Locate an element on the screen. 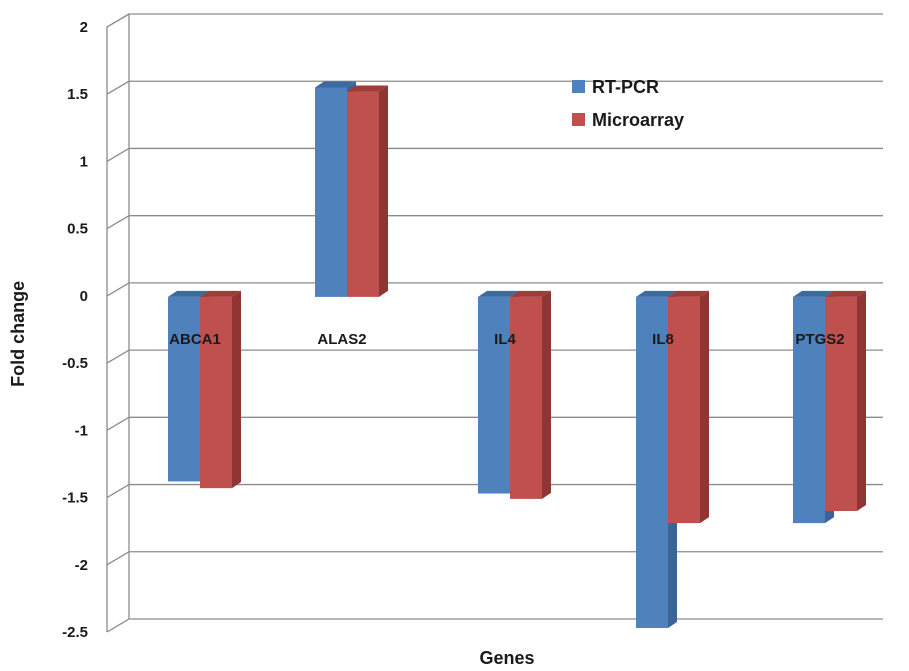 The height and width of the screenshot is (671, 909). legend: RT-PCR Microarray is located at coordinates (628, 103).